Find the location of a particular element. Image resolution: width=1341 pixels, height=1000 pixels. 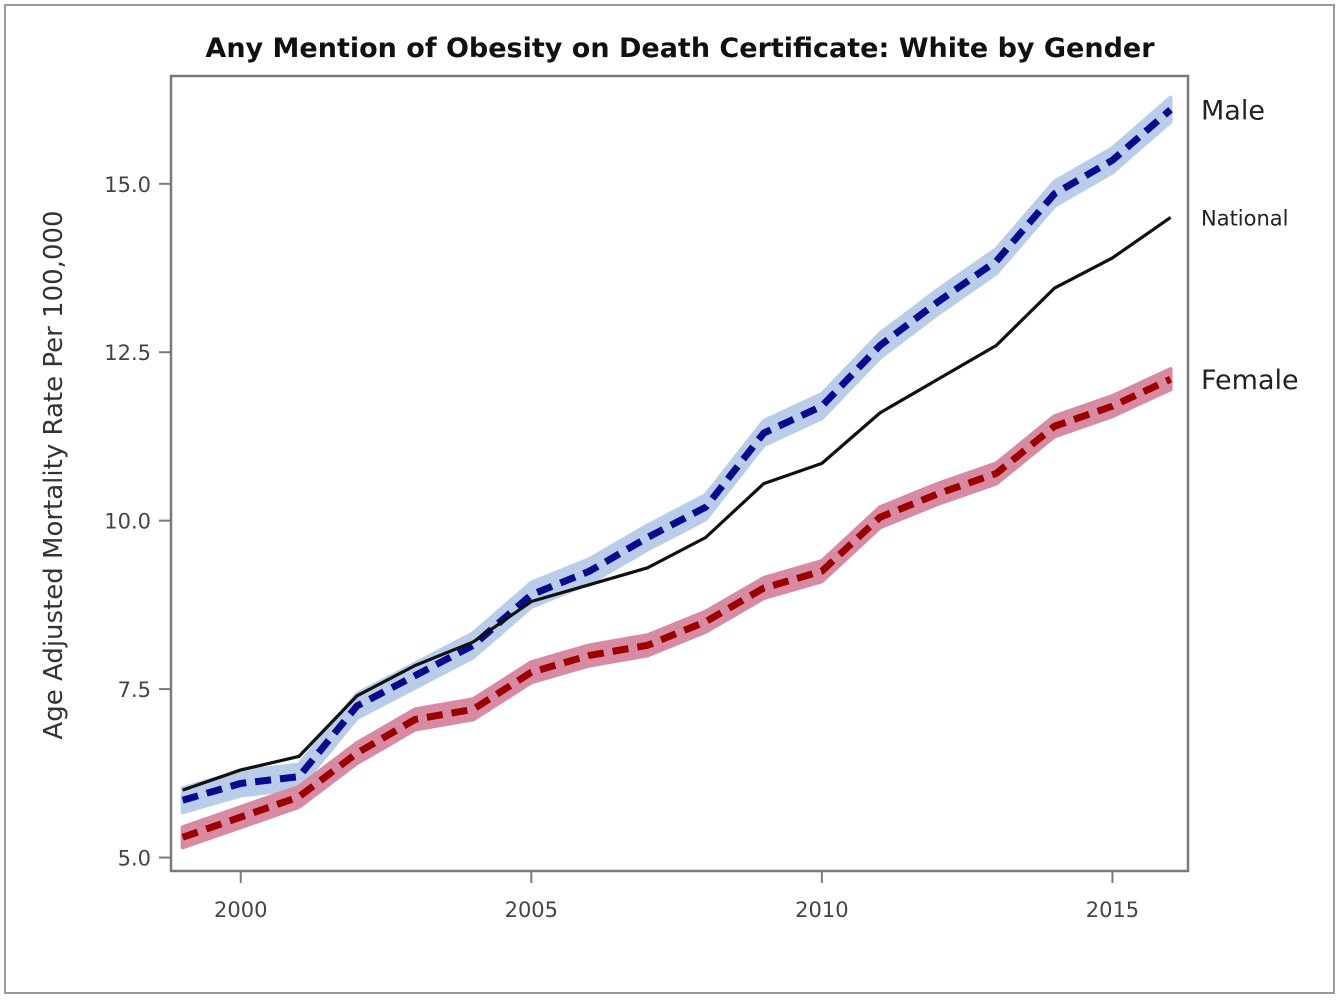

y-axis: 5.0 7.5 10.0 12.5 15.0 is located at coordinates (137, 522).